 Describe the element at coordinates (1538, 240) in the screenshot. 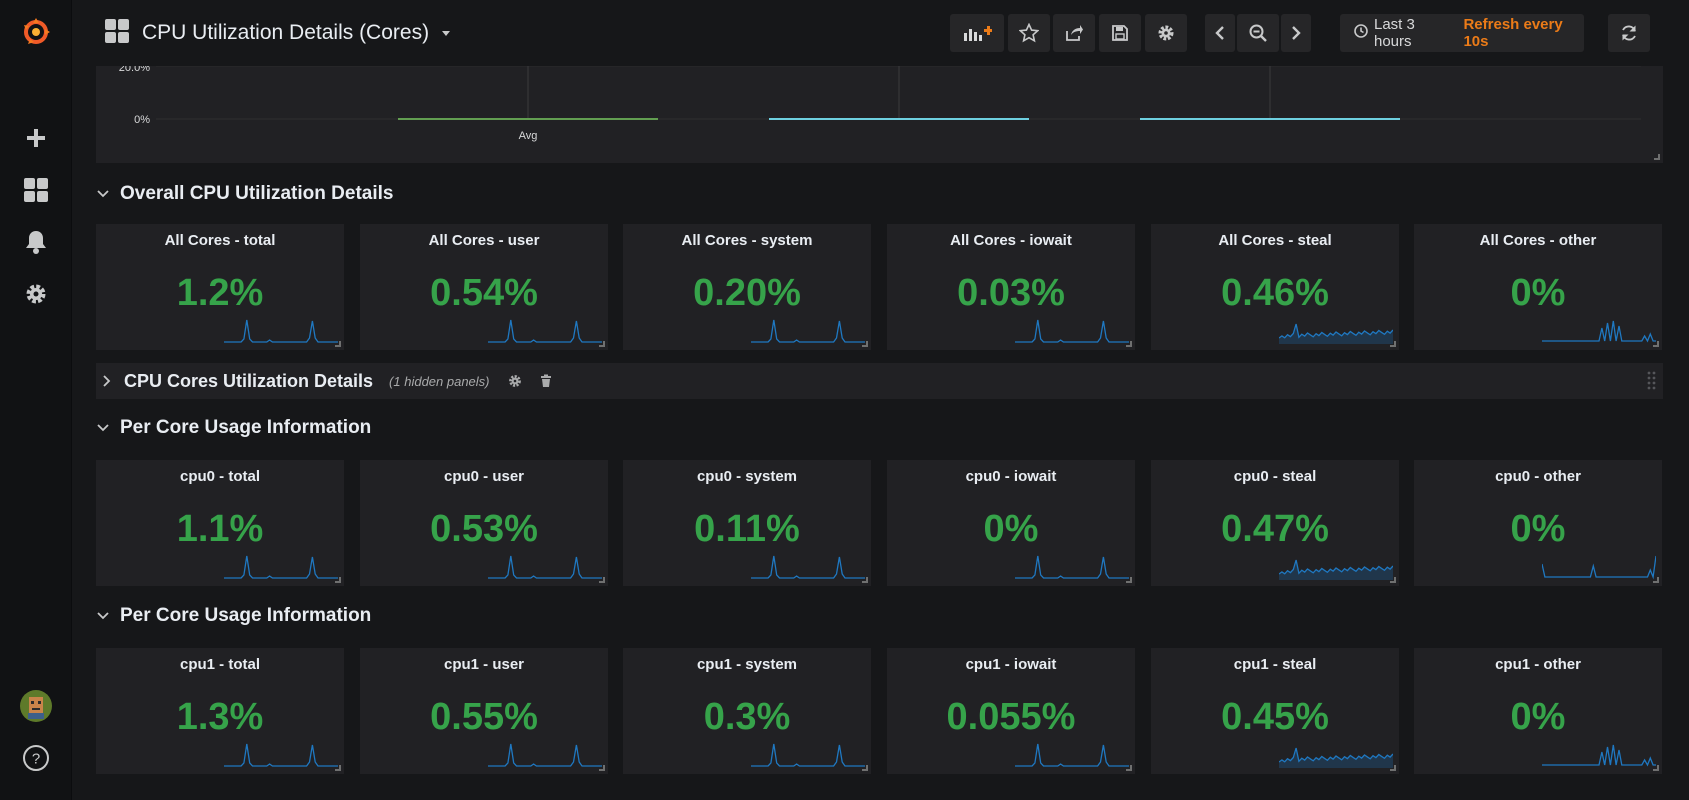

I see `panel-title: All Cores - other` at that location.